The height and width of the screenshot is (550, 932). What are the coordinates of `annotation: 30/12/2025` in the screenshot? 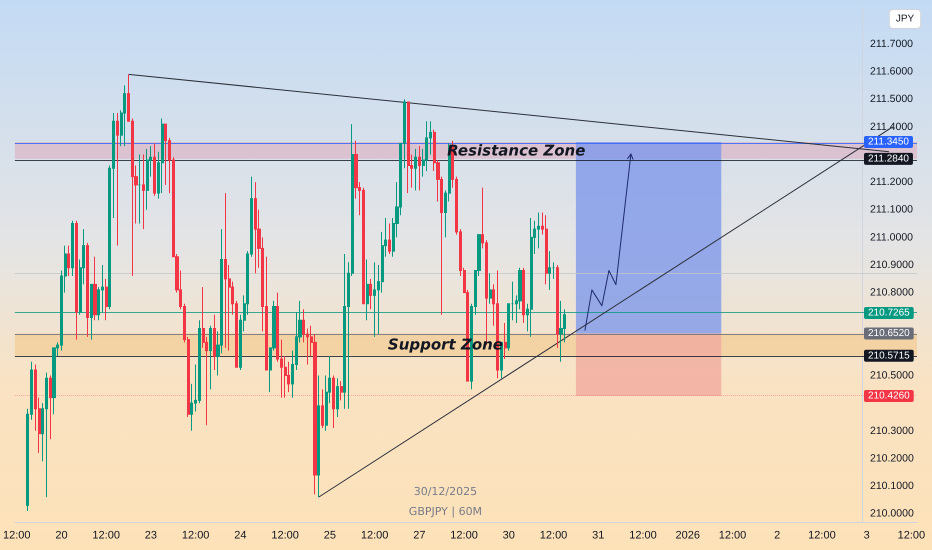 It's located at (446, 491).